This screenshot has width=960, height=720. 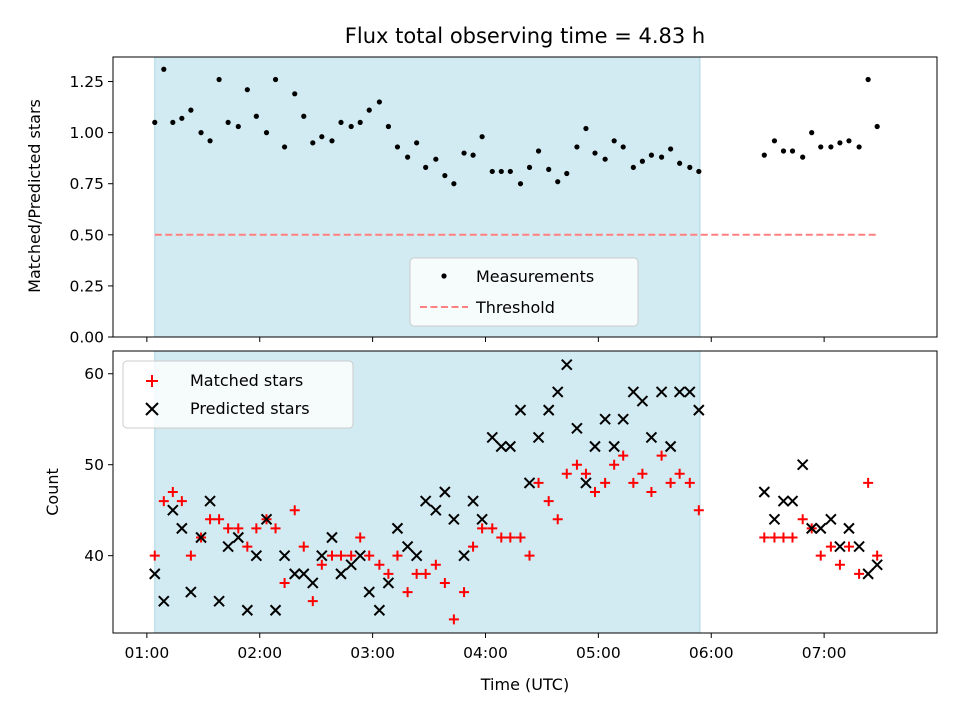 What do you see at coordinates (86, 82) in the screenshot?
I see `y-tick-label: 1.25` at bounding box center [86, 82].